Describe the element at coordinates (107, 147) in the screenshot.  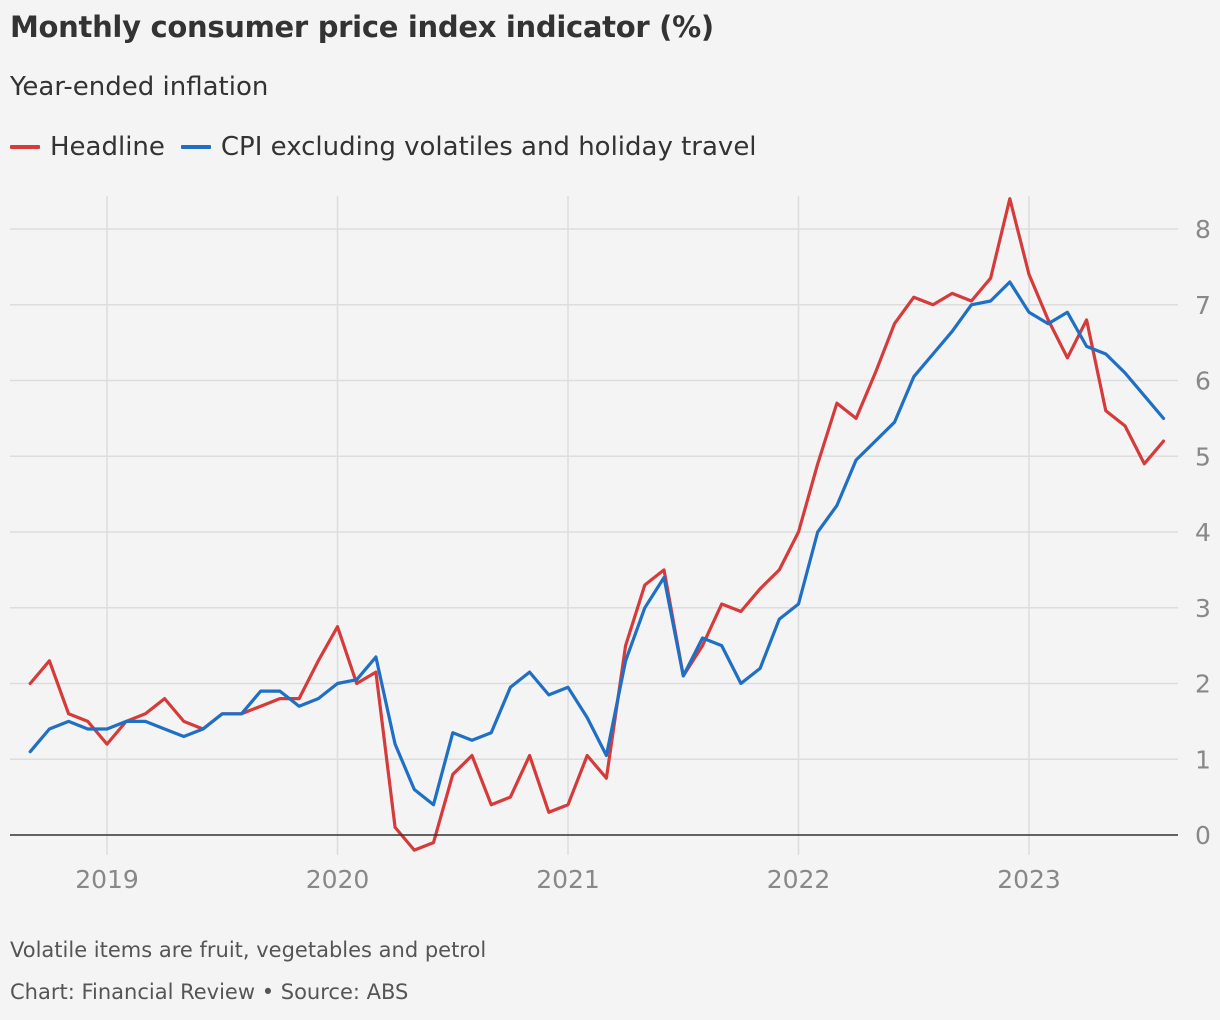
I see `legend-label-headline: Headline` at that location.